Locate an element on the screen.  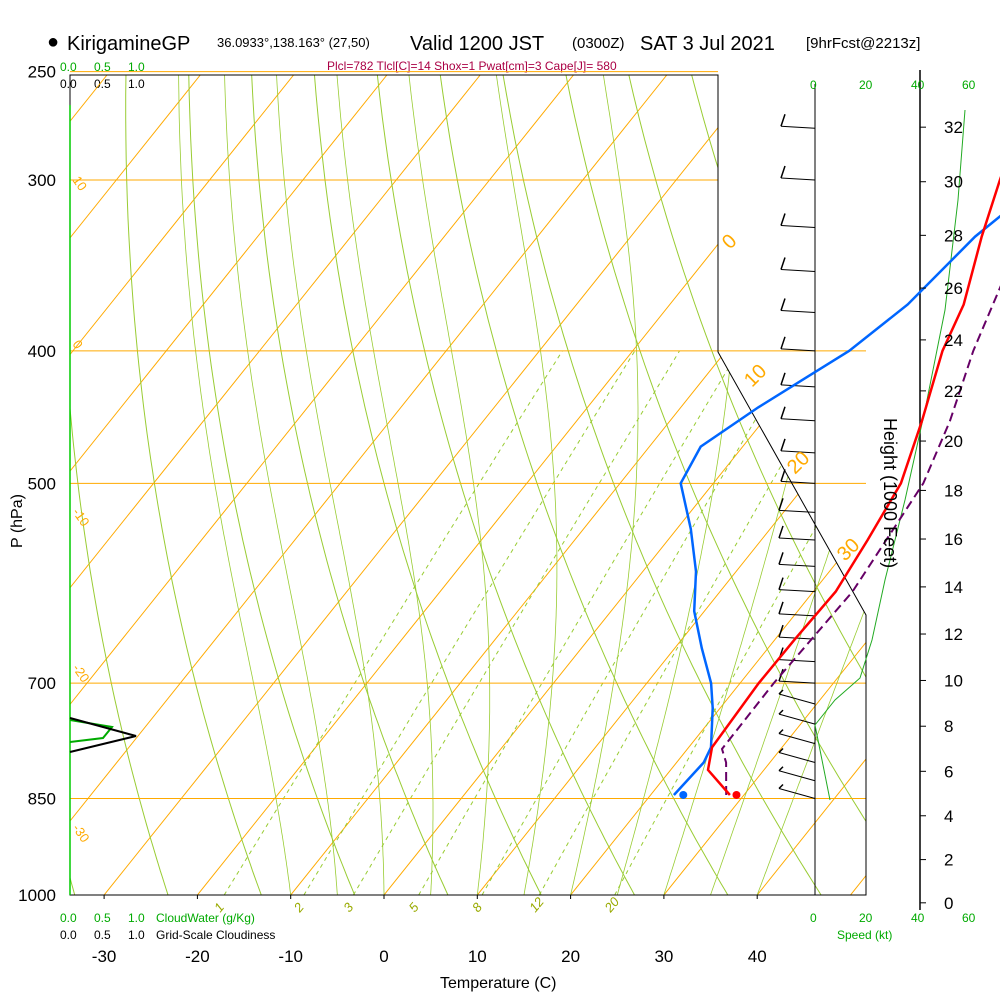
x-tick-label: -20 is located at coordinates (197, 956).